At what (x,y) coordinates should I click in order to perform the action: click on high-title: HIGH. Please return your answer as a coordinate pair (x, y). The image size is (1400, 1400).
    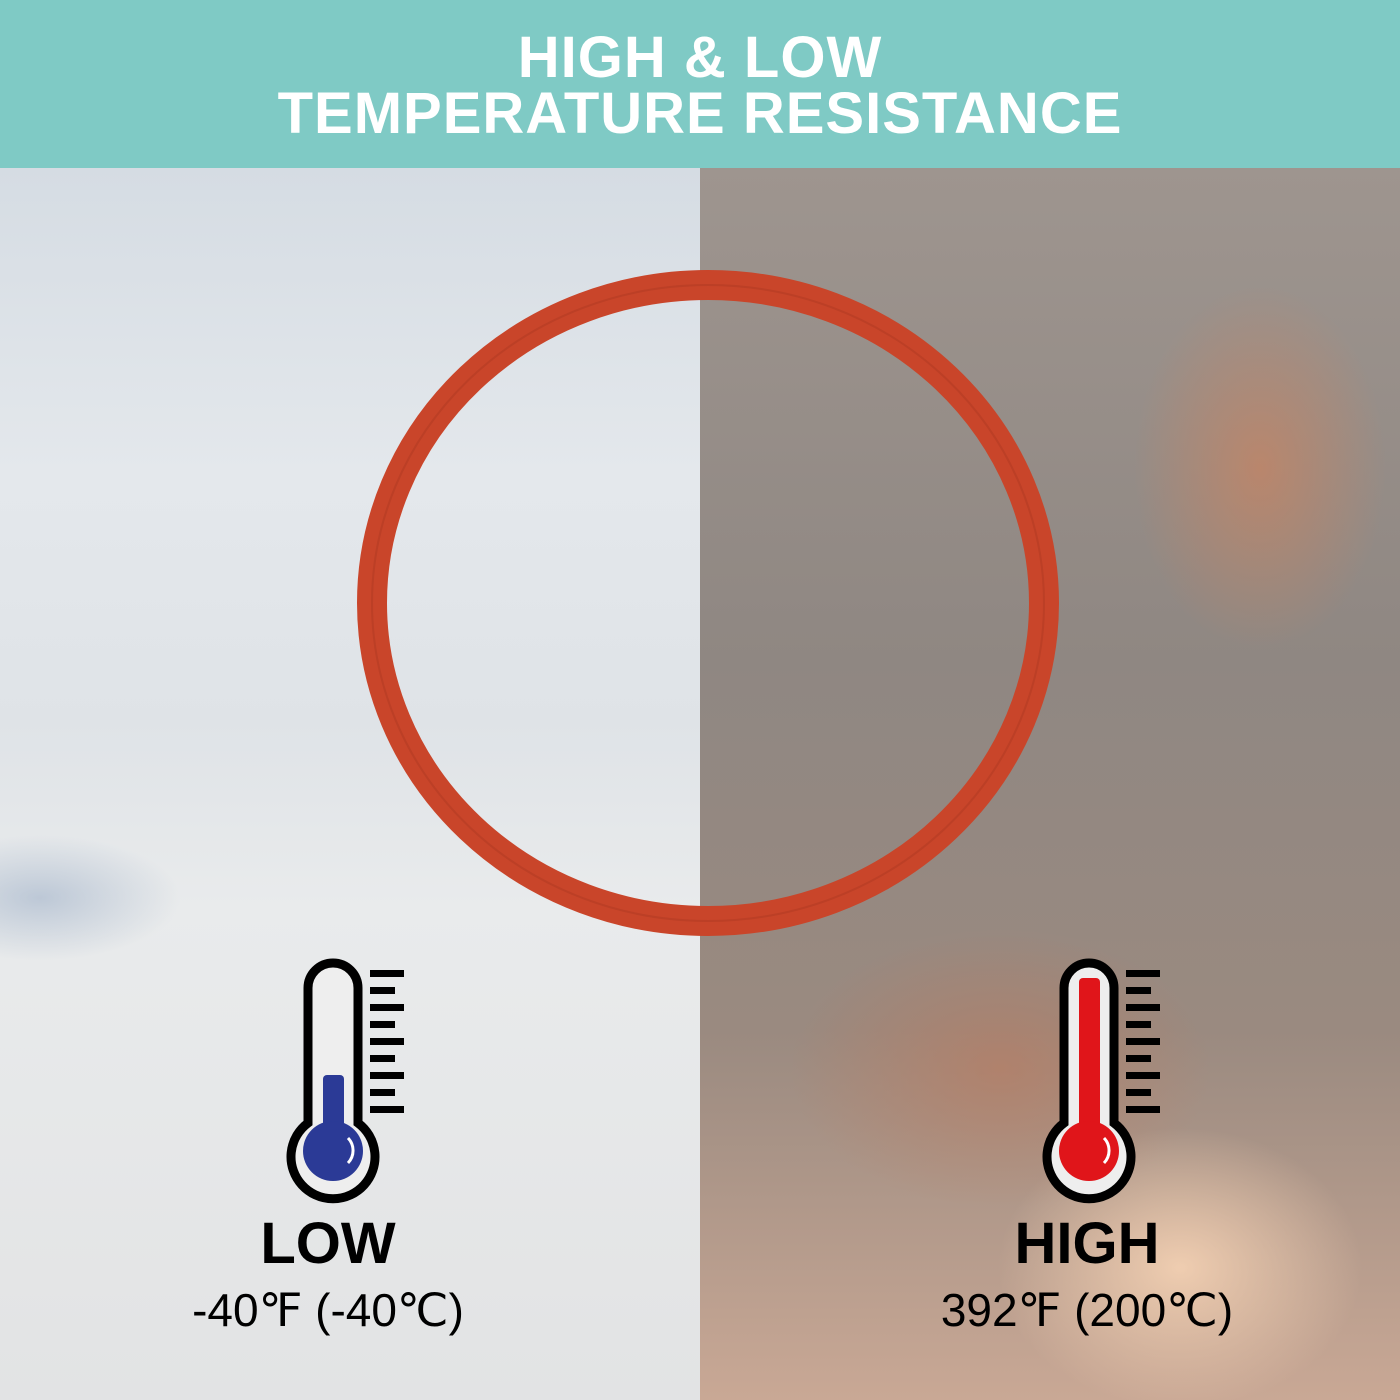
    Looking at the image, I should click on (1087, 1243).